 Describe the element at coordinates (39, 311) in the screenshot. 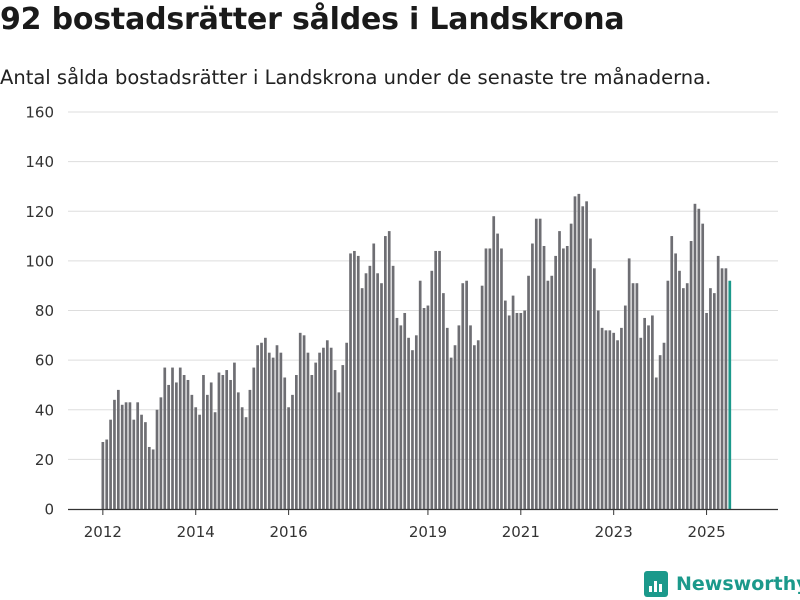

I see `y-axis-ticks: 0 20 40 60 80 100 120 140 160` at that location.